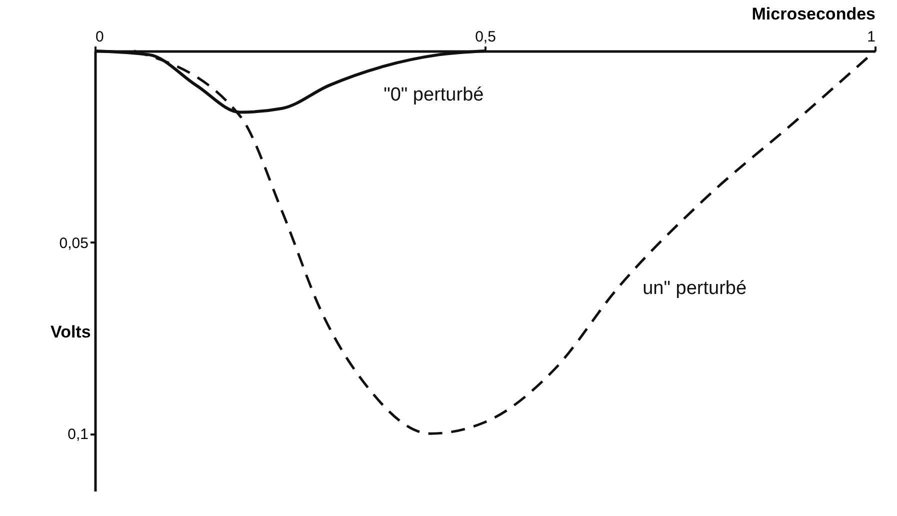 The width and height of the screenshot is (897, 516). Describe the element at coordinates (434, 95) in the screenshot. I see `series-label: "0" perturbé` at that location.